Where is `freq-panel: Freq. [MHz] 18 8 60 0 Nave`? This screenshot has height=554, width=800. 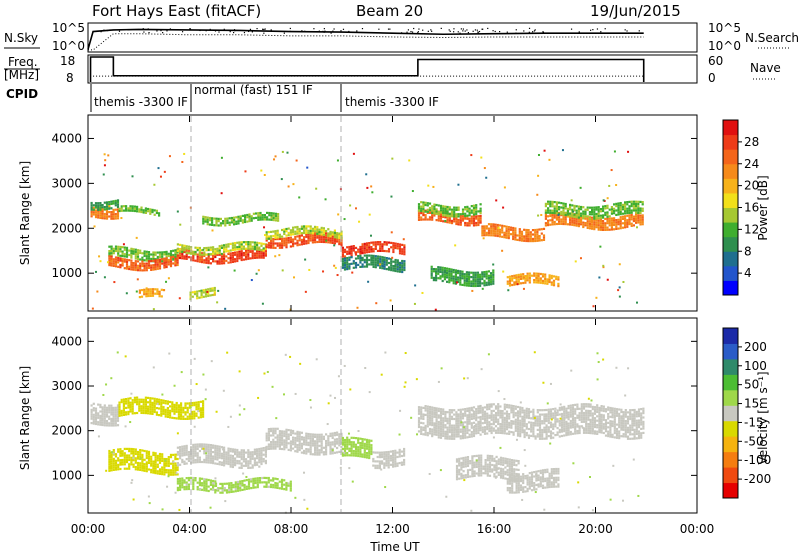
freq-panel: Freq. [MHz] 18 8 60 0 Nave is located at coordinates (392, 69).